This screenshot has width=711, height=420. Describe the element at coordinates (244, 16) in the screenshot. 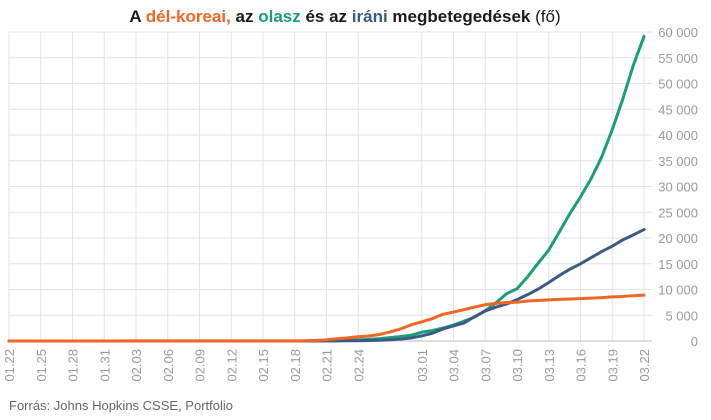

I see `title-part-2: az` at that location.